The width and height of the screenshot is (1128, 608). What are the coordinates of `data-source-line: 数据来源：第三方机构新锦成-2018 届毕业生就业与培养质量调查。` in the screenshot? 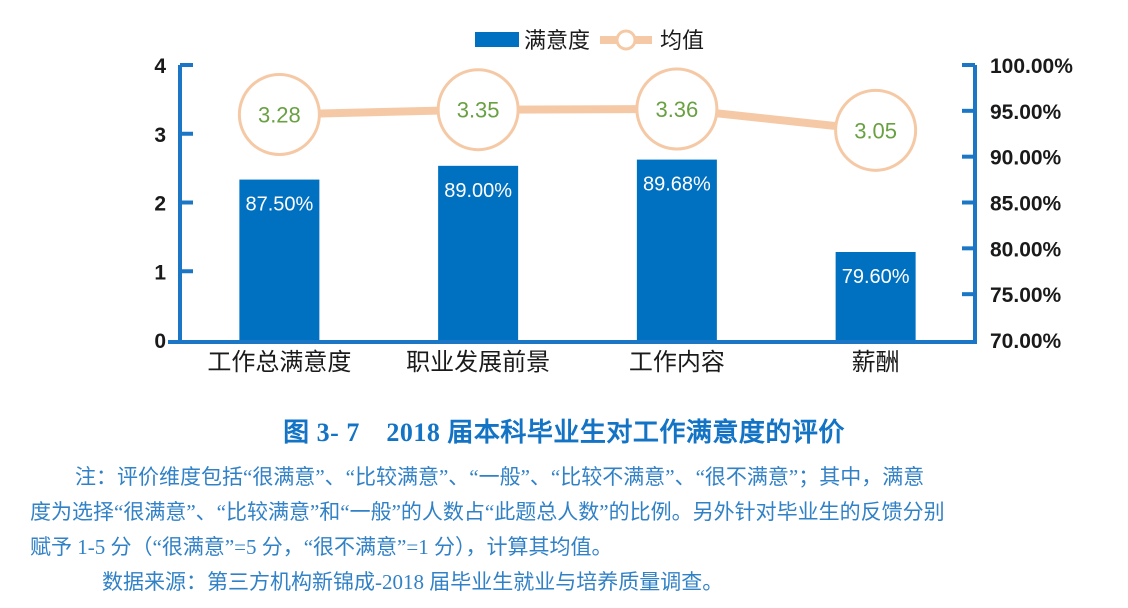 It's located at (413, 582).